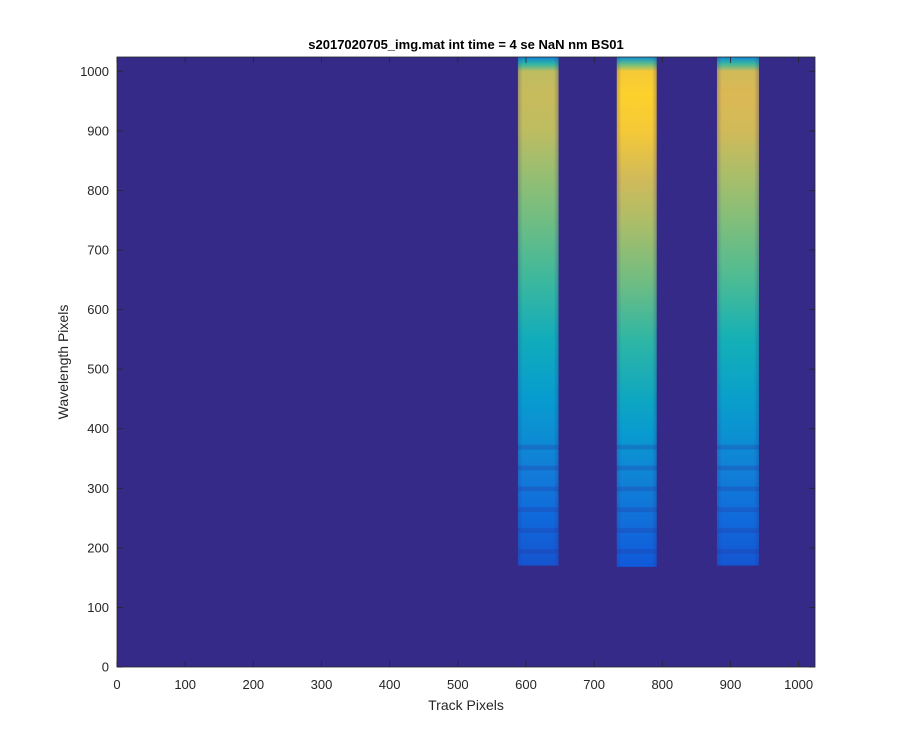  Describe the element at coordinates (98, 607) in the screenshot. I see `y-tick-label: 100` at that location.